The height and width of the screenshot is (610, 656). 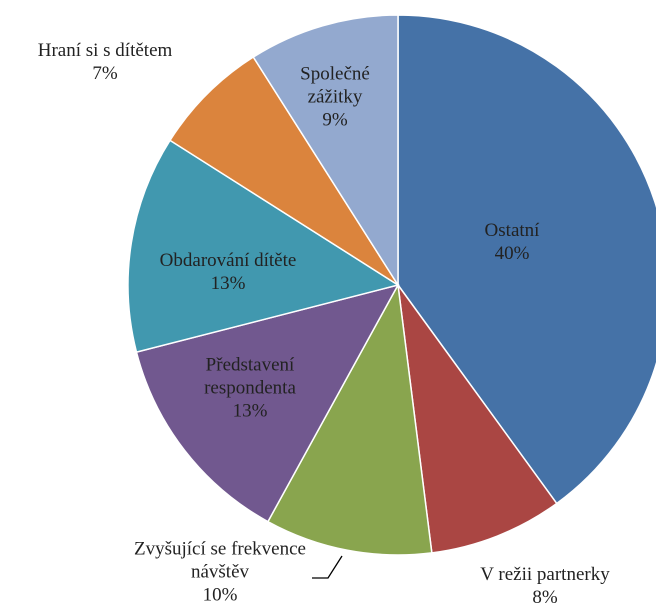 What do you see at coordinates (220, 560) in the screenshot?
I see `category-name: Zvyšující se frekvence návštěv` at bounding box center [220, 560].